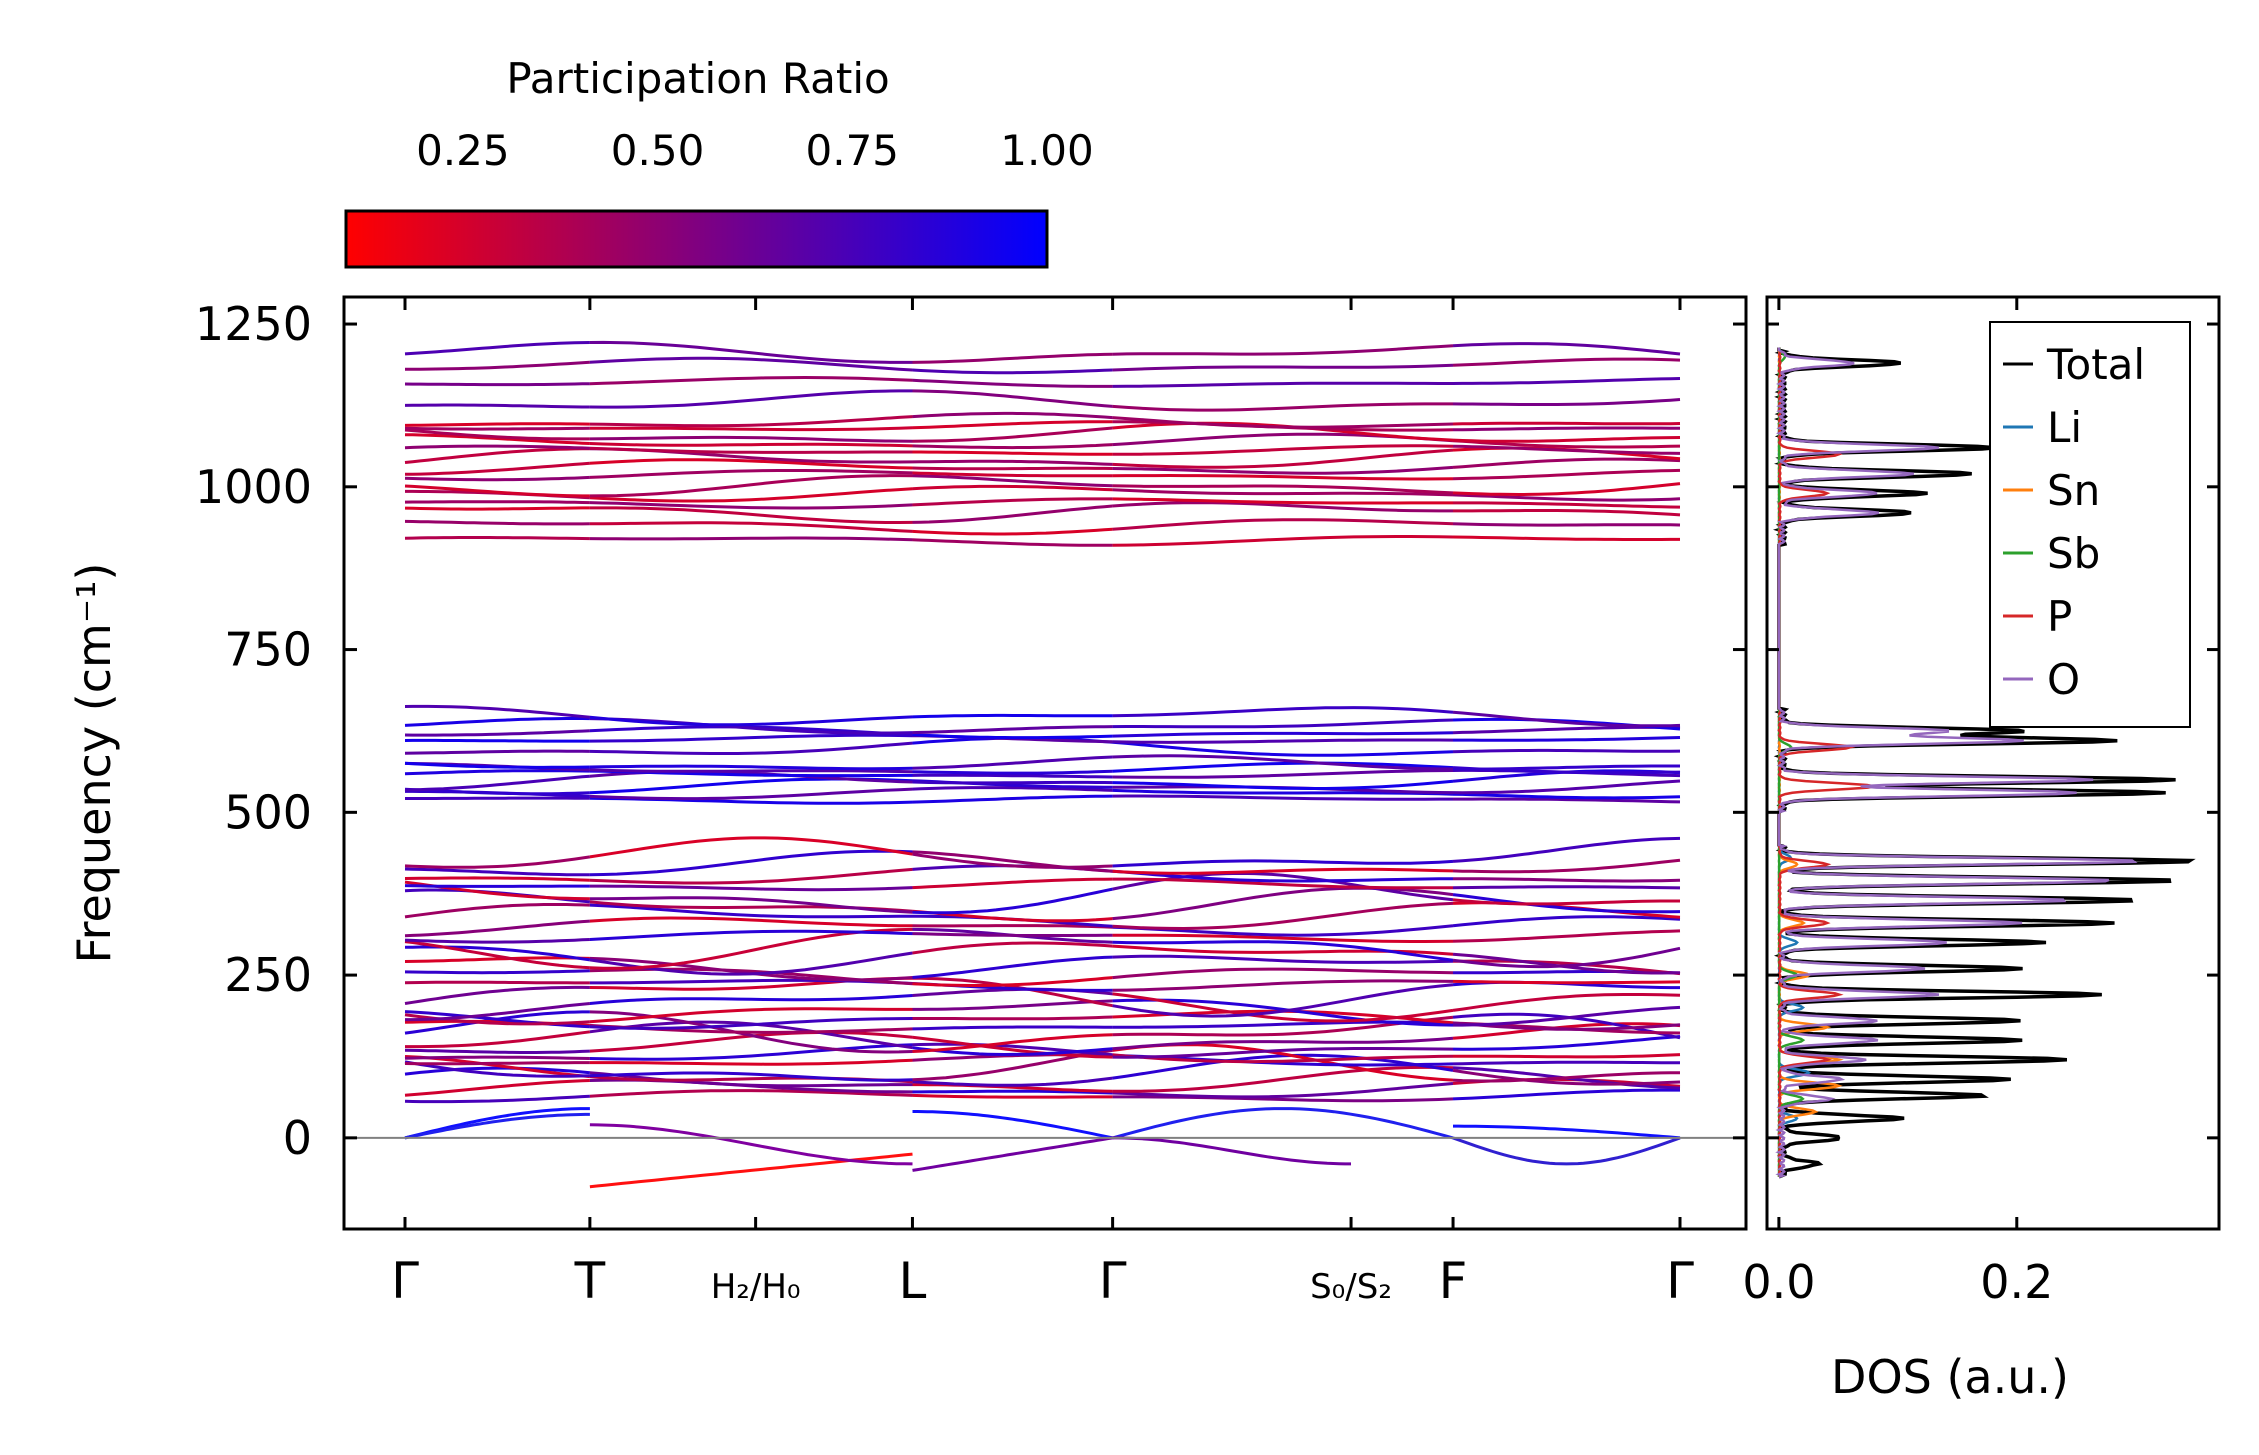 This screenshot has width=2259, height=1455. Describe the element at coordinates (2059, 616) in the screenshot. I see `legend-label: P` at that location.